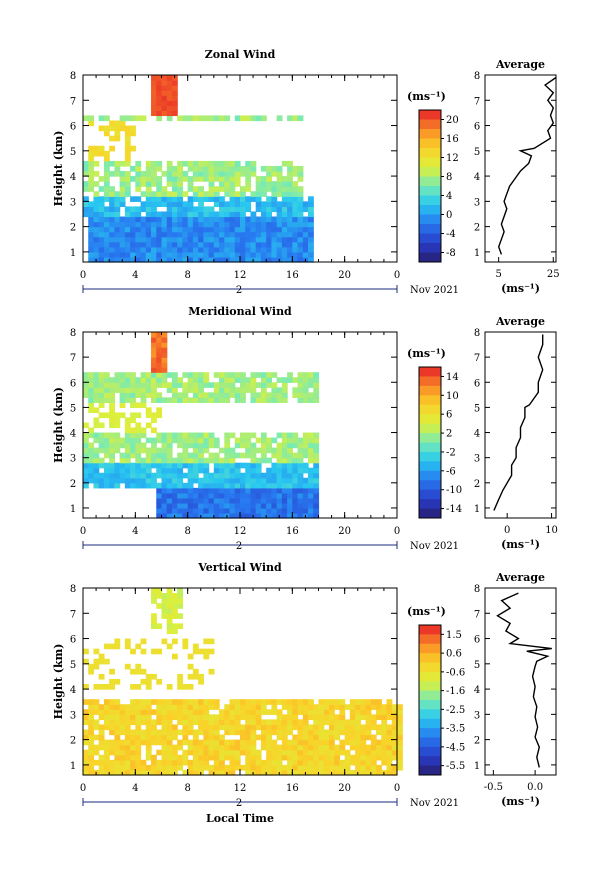 The image size is (610, 873). What do you see at coordinates (507, 530) in the screenshot?
I see `average-x-tick-label: 0` at bounding box center [507, 530].